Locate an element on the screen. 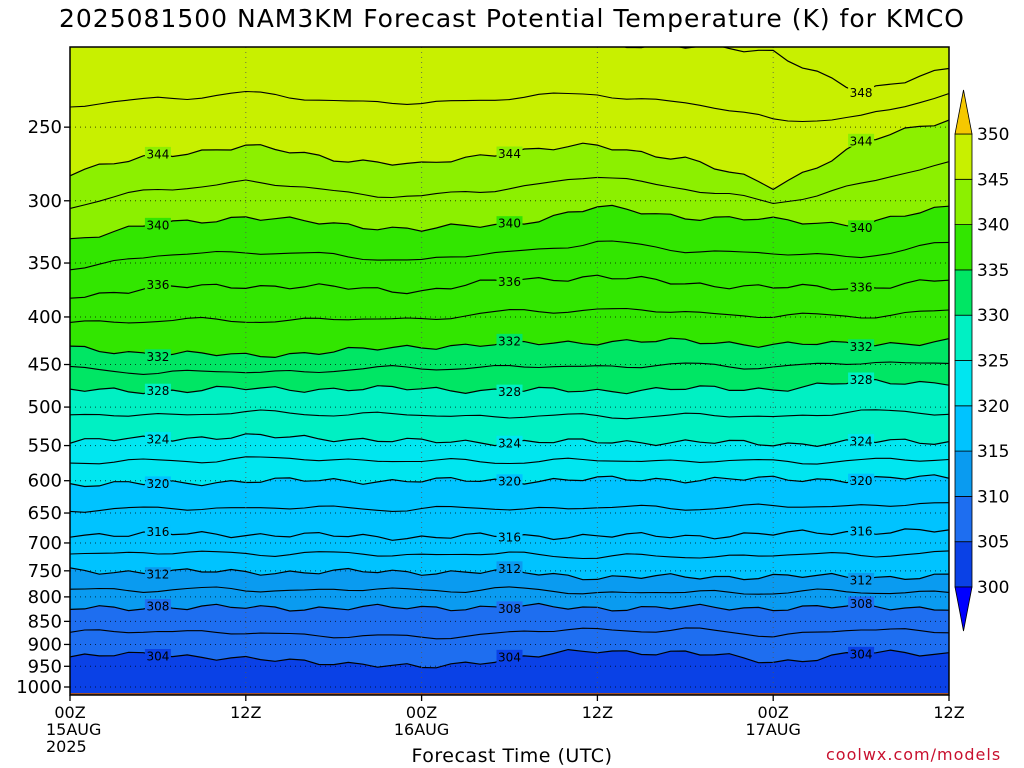 The width and height of the screenshot is (1024, 768). y-tick-label: 550 is located at coordinates (45, 446).